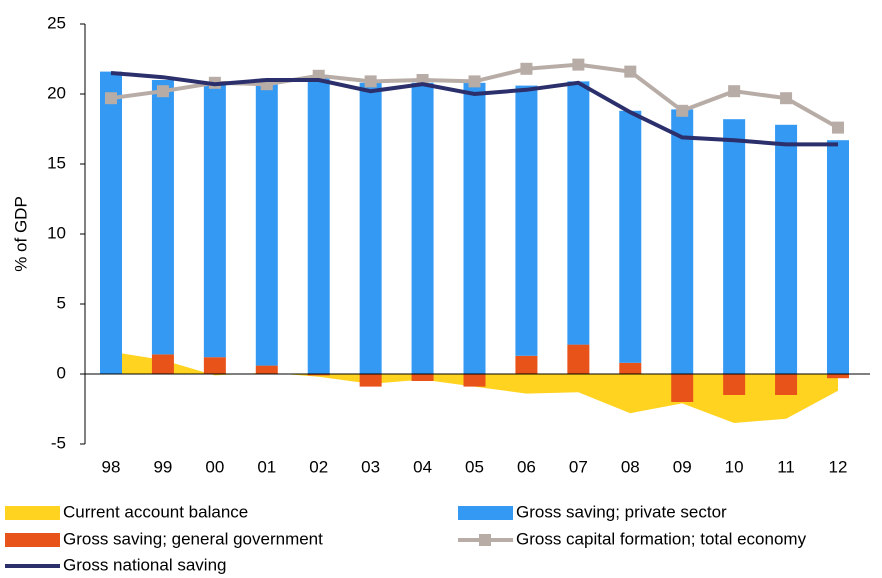 Image resolution: width=882 pixels, height=578 pixels. Describe the element at coordinates (630, 466) in the screenshot. I see `x-tick-label: 08` at that location.